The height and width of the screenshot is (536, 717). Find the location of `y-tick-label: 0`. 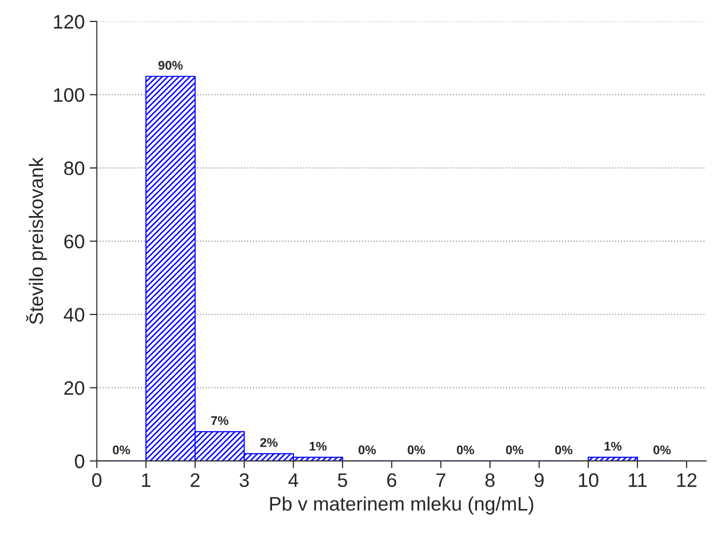

y-tick-label: 0 is located at coordinates (79, 461).